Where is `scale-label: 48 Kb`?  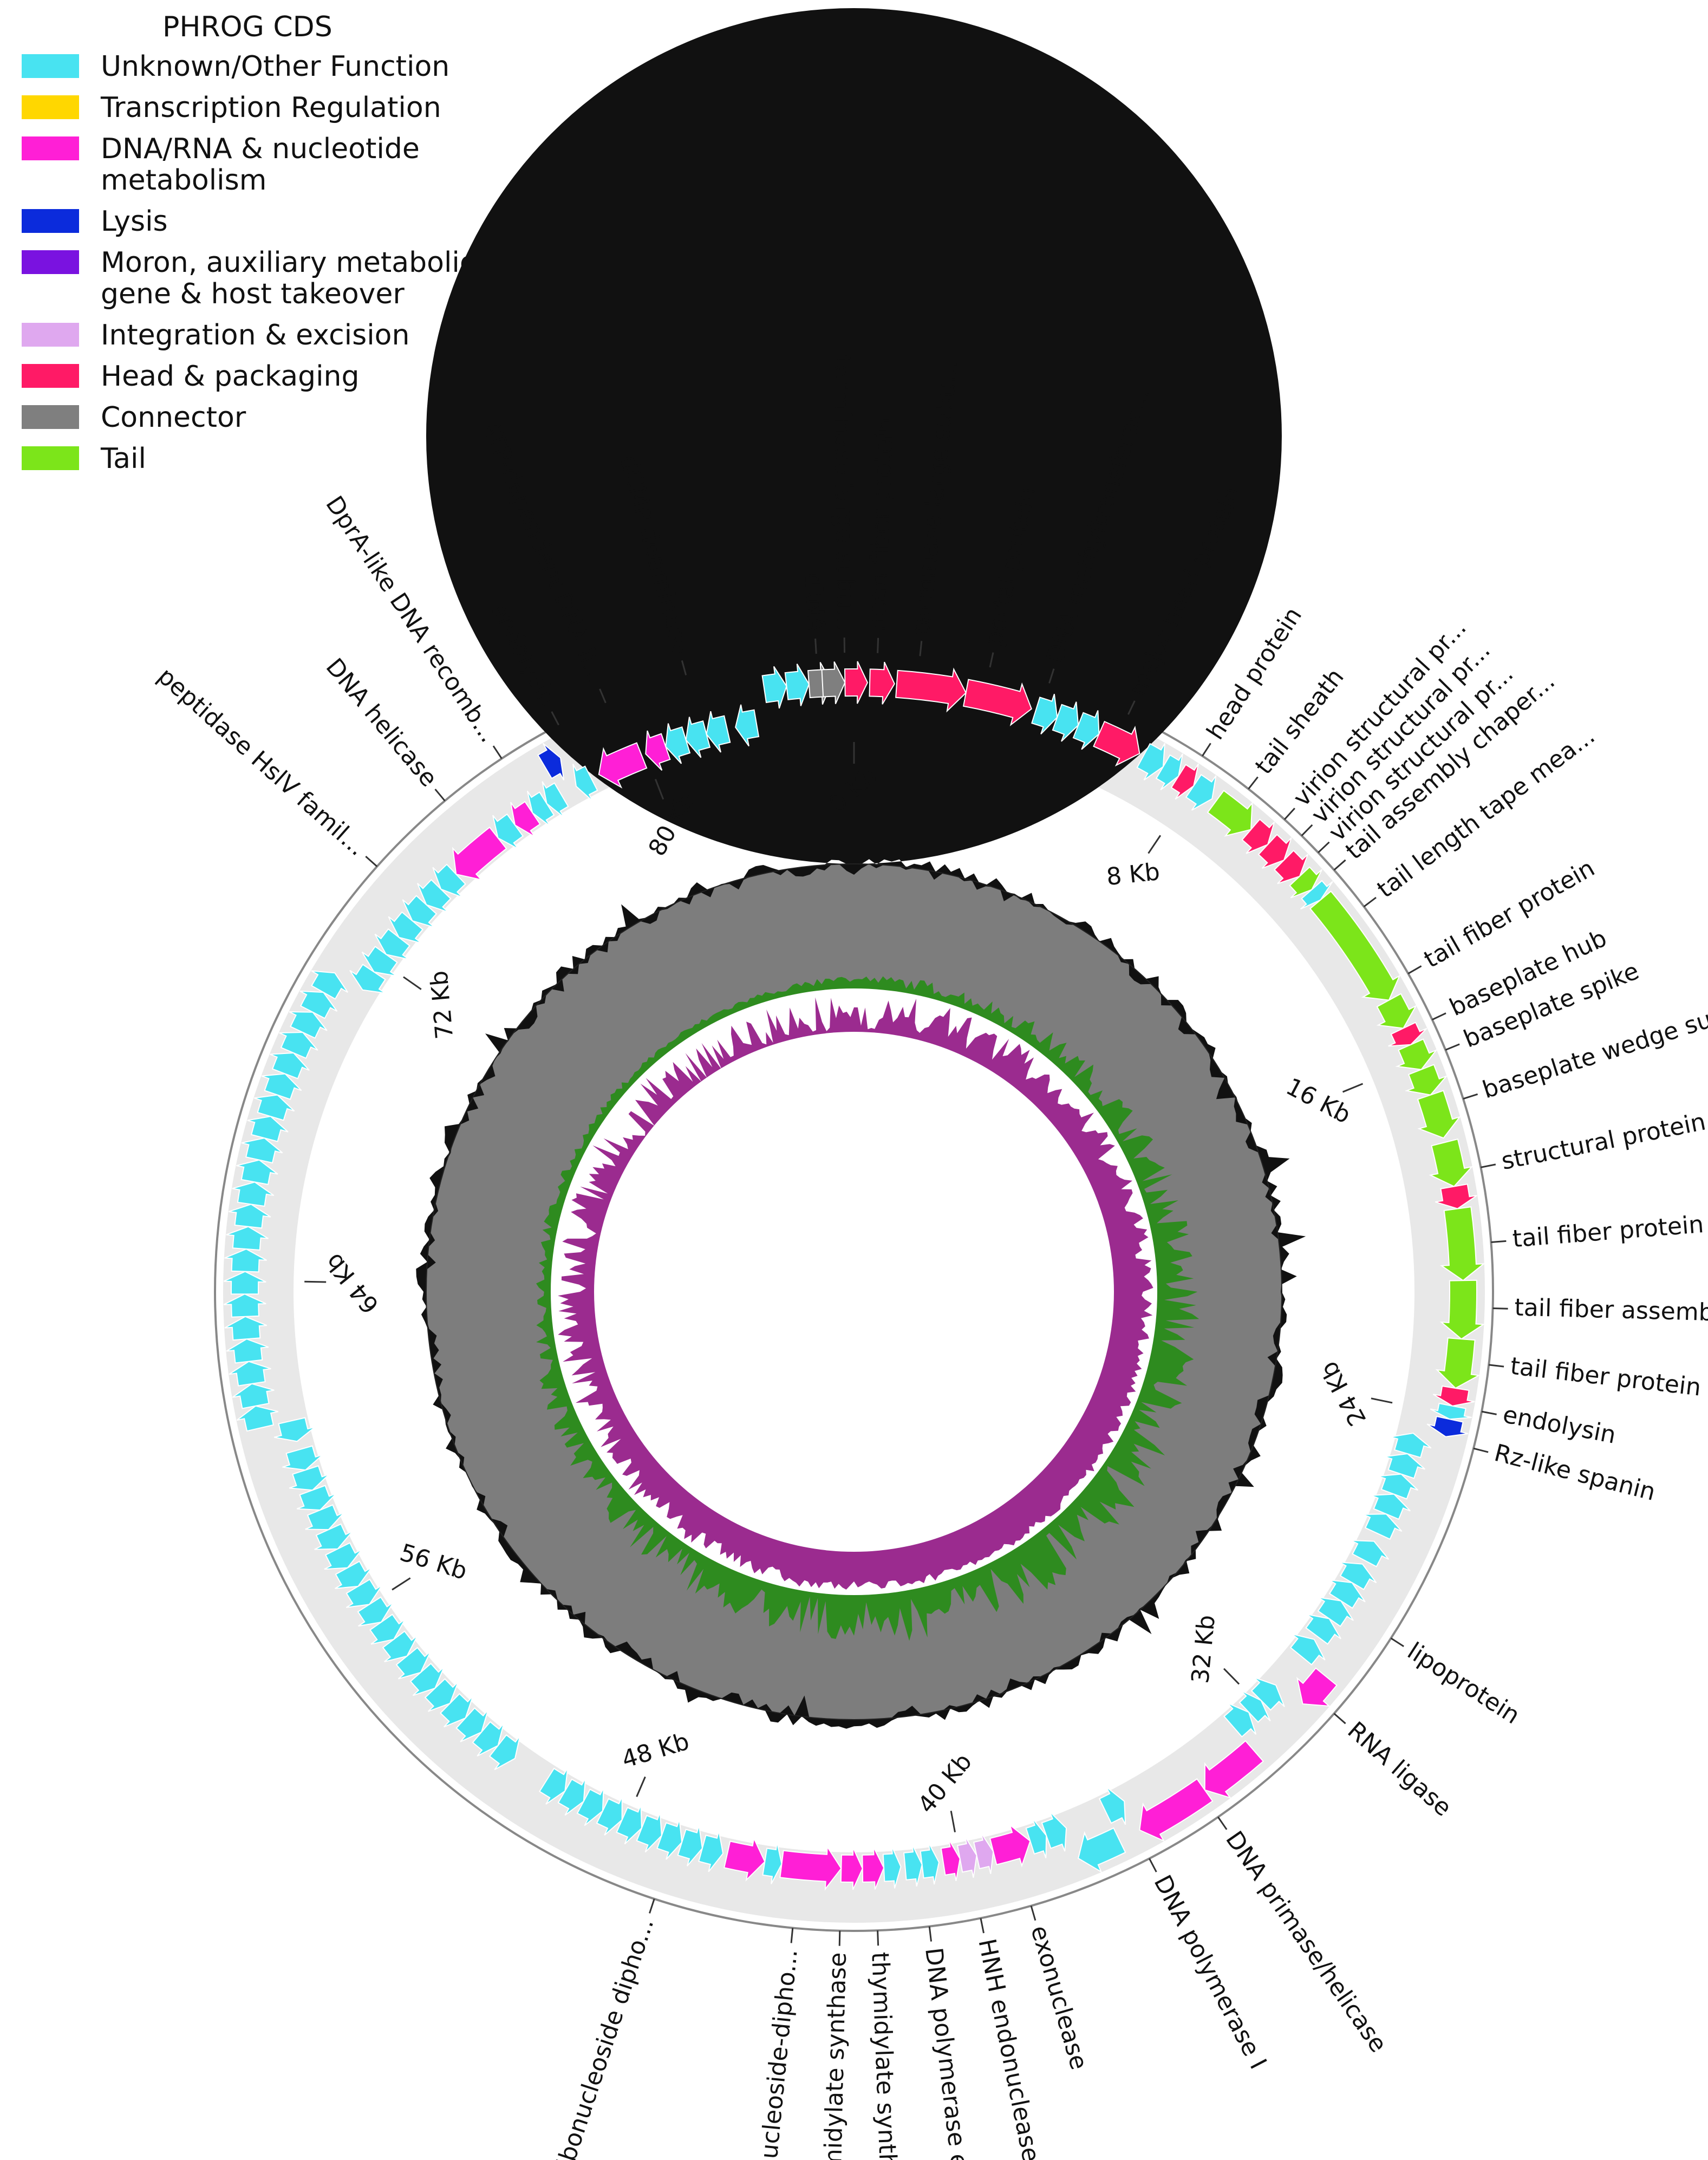 scale-label: 48 Kb is located at coordinates (655, 1751).